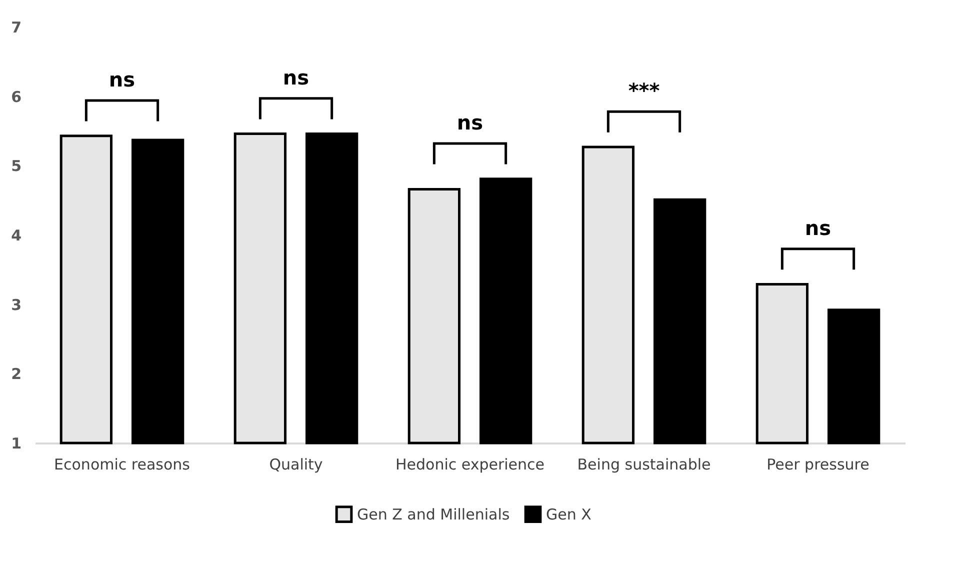 Image resolution: width=954 pixels, height=568 pixels. Describe the element at coordinates (16, 374) in the screenshot. I see `y-tick-label: 2` at that location.